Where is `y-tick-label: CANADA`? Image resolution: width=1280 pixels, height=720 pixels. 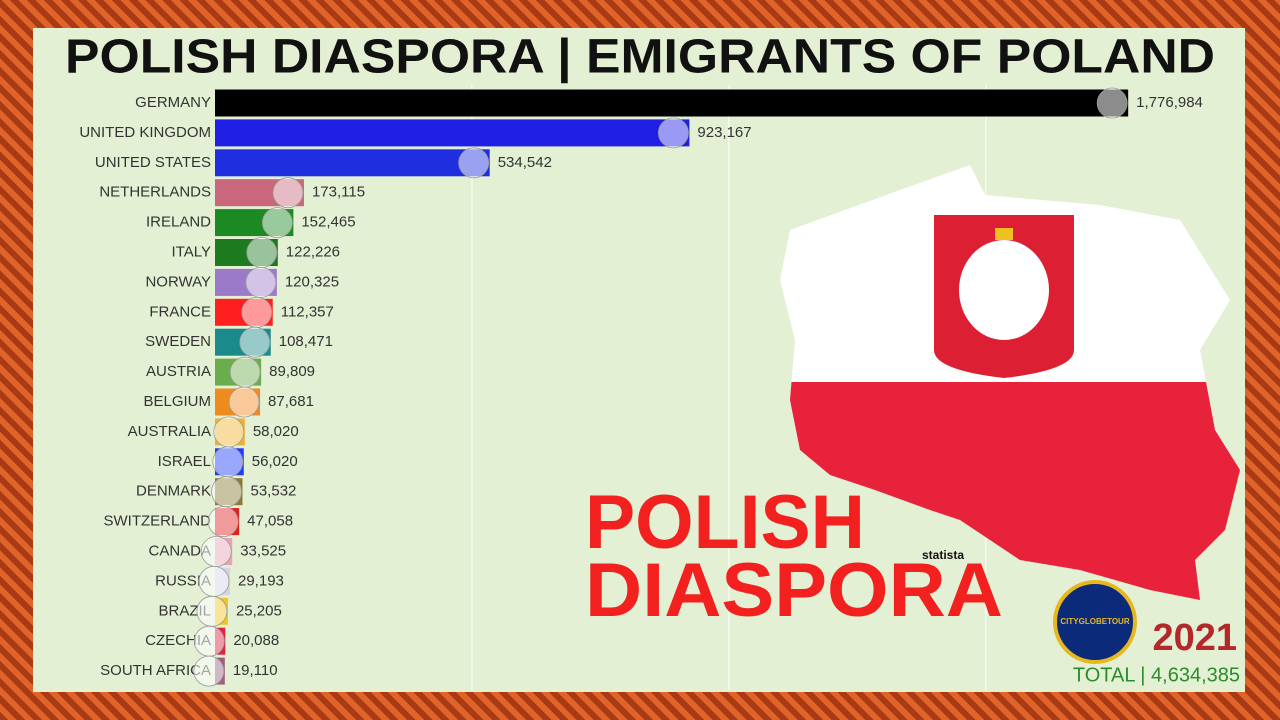 y-tick-label: CANADA is located at coordinates (179, 550).